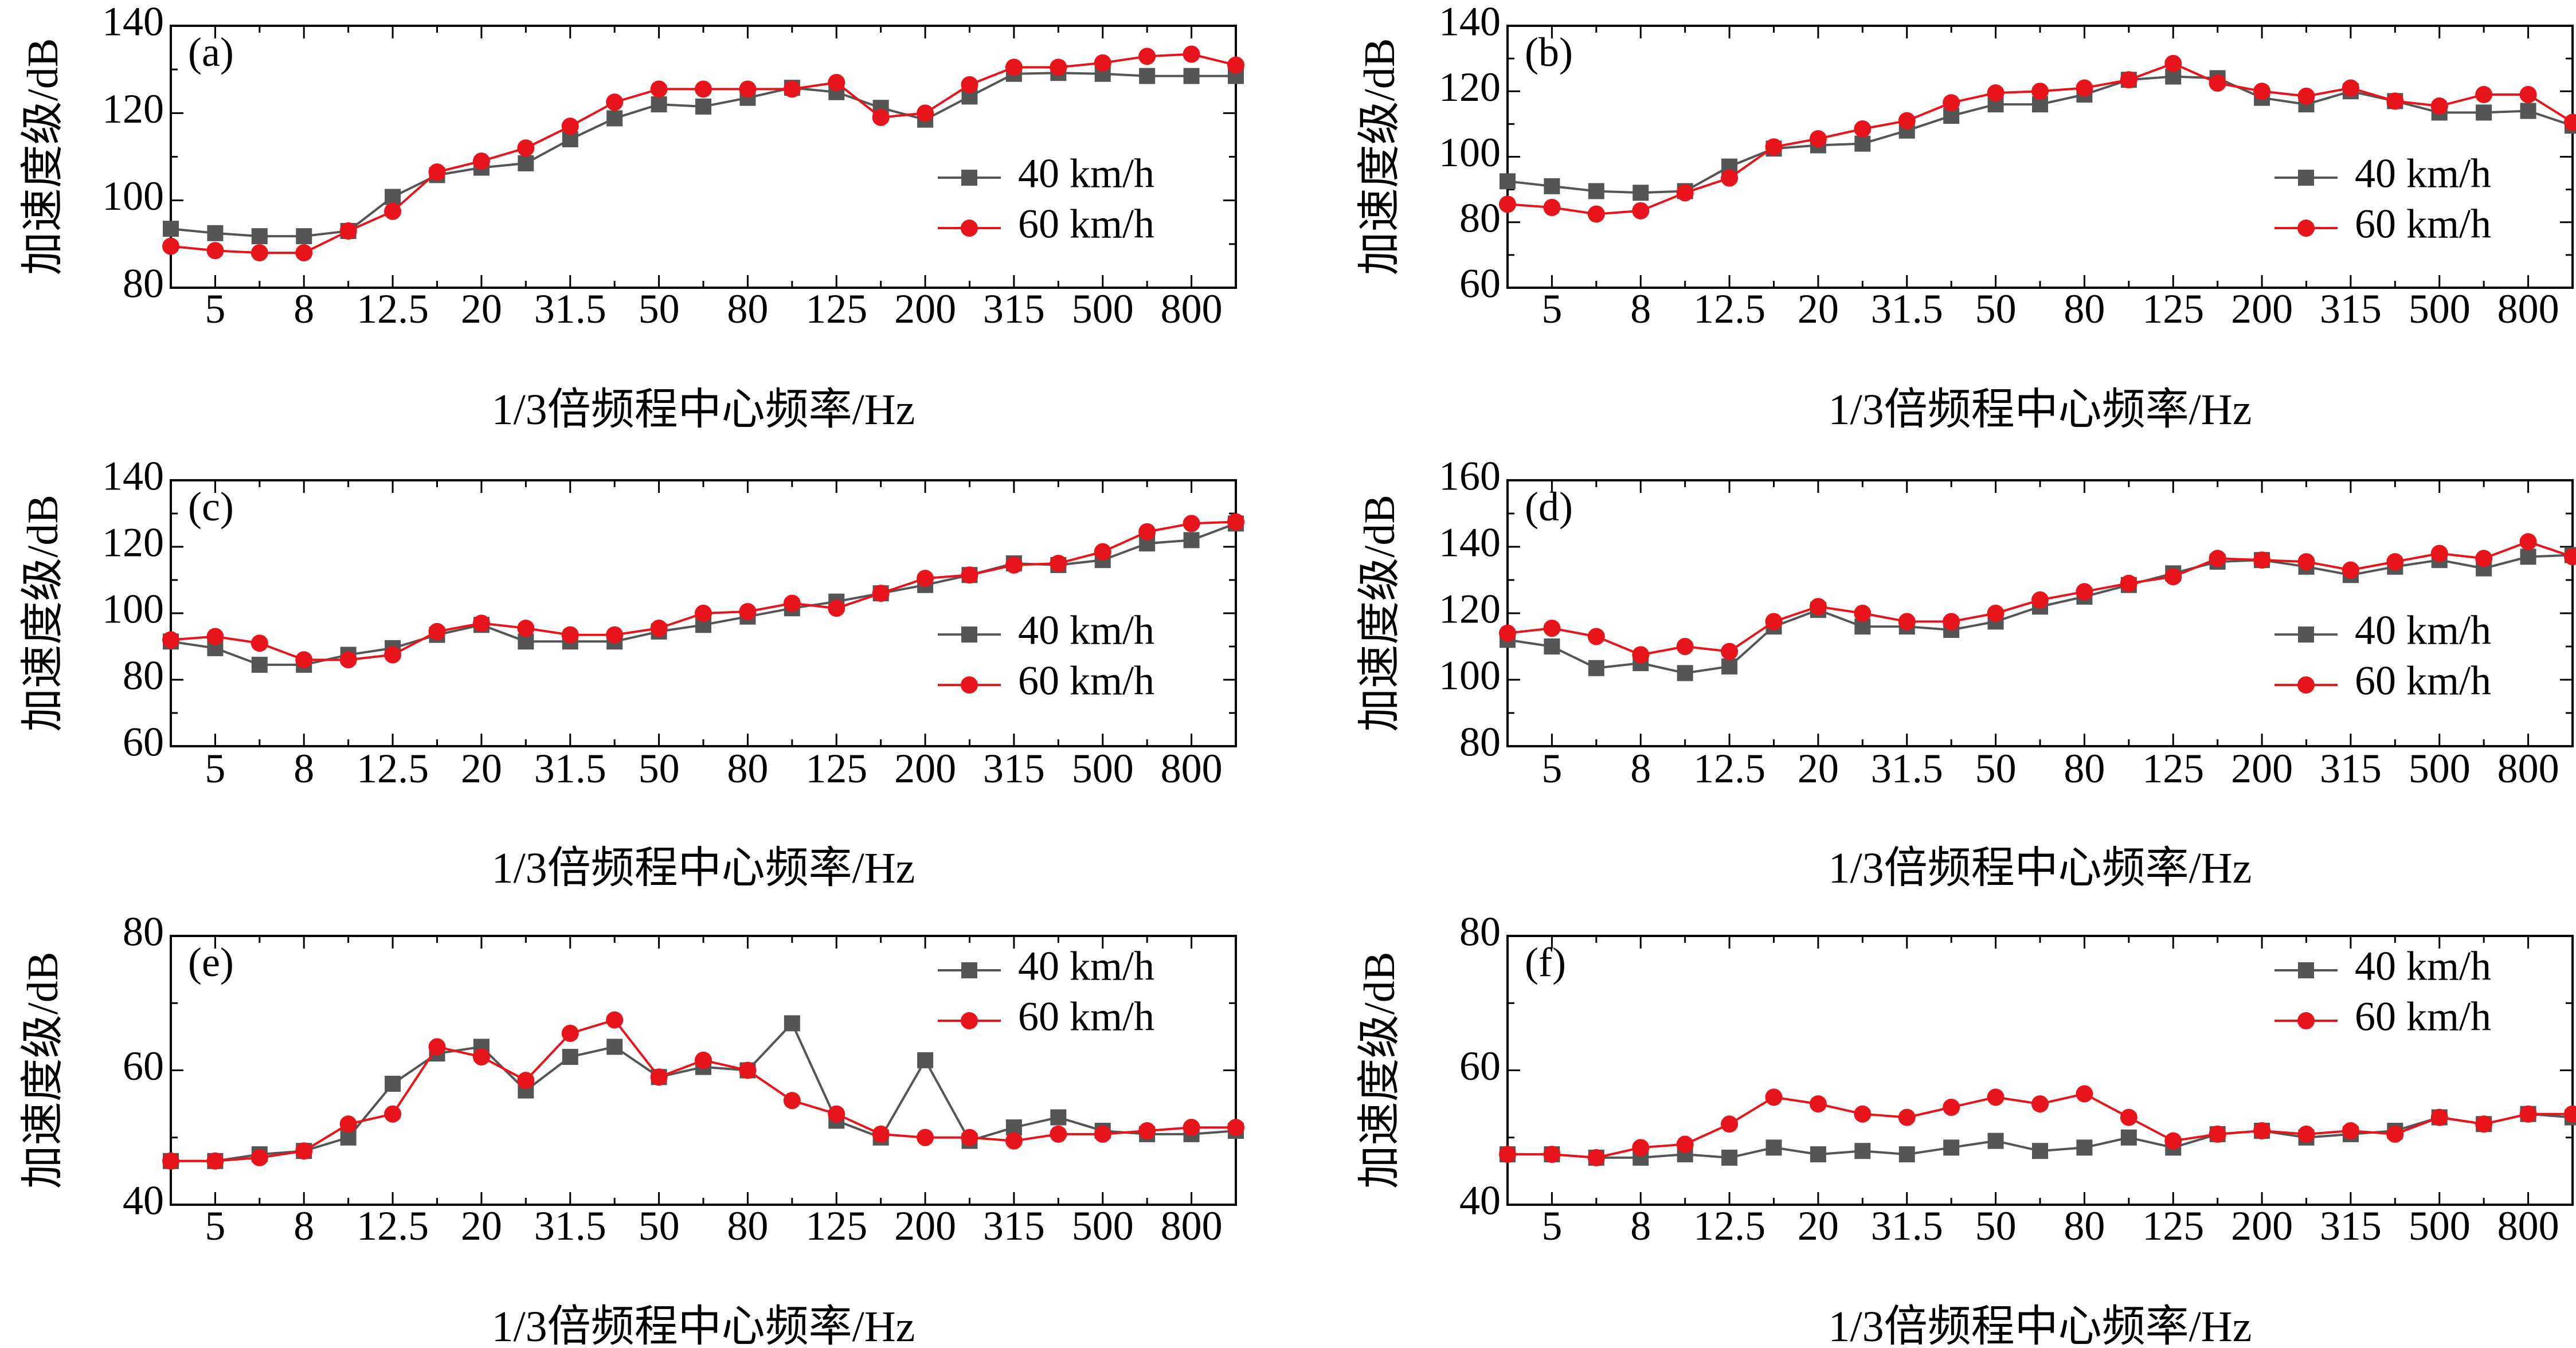 The width and height of the screenshot is (2576, 1348). What do you see at coordinates (303, 1226) in the screenshot?
I see `x-tick-label: 8` at bounding box center [303, 1226].